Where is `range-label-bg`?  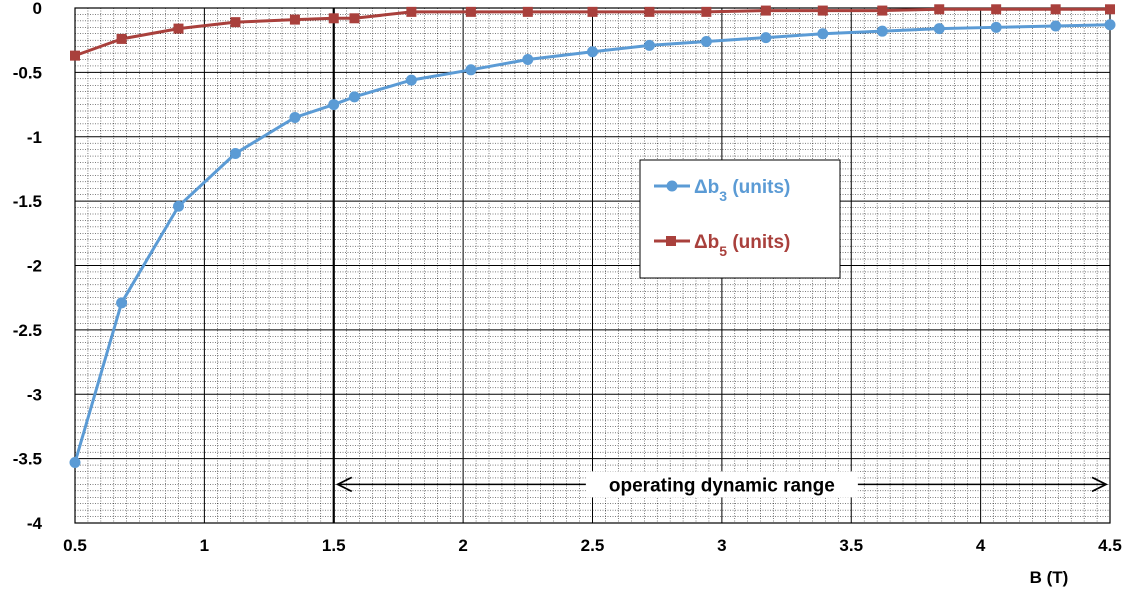
range-label-bg is located at coordinates (721, 484).